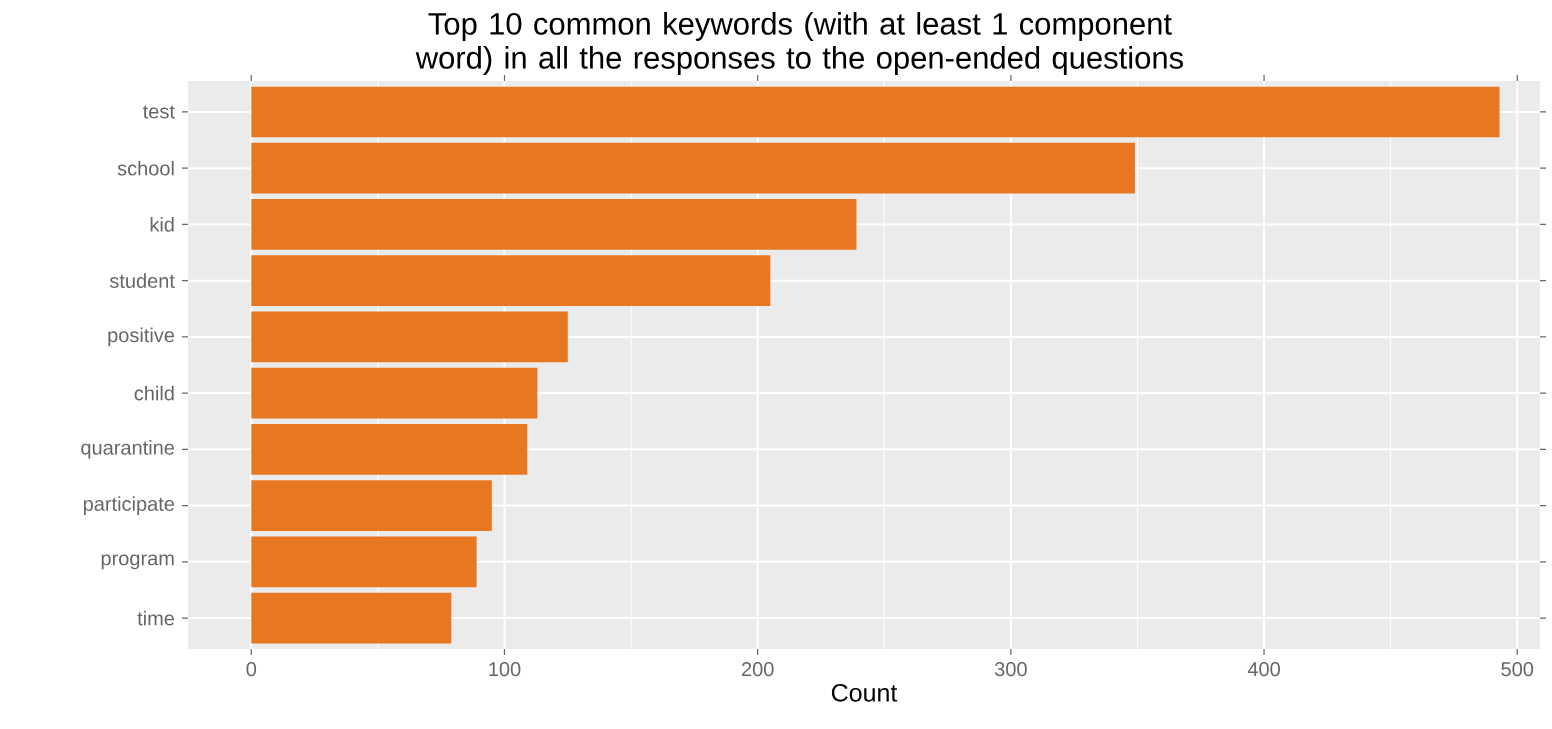 The height and width of the screenshot is (729, 1552). What do you see at coordinates (864, 692) in the screenshot?
I see `x-axis-title: Count` at bounding box center [864, 692].